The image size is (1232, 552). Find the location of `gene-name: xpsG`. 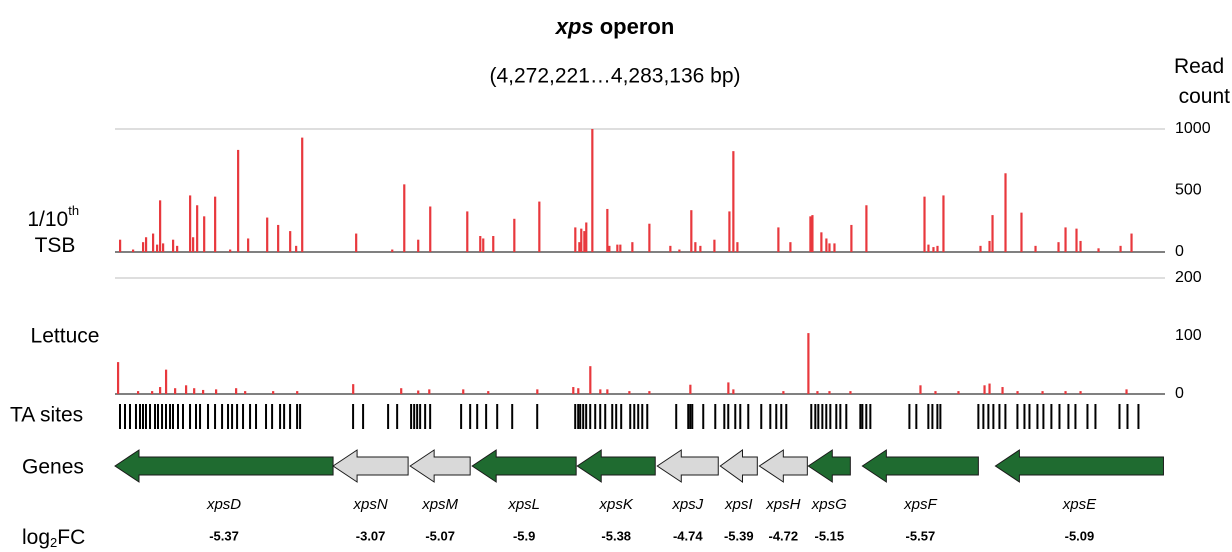

gene-name: xpsG is located at coordinates (829, 504).